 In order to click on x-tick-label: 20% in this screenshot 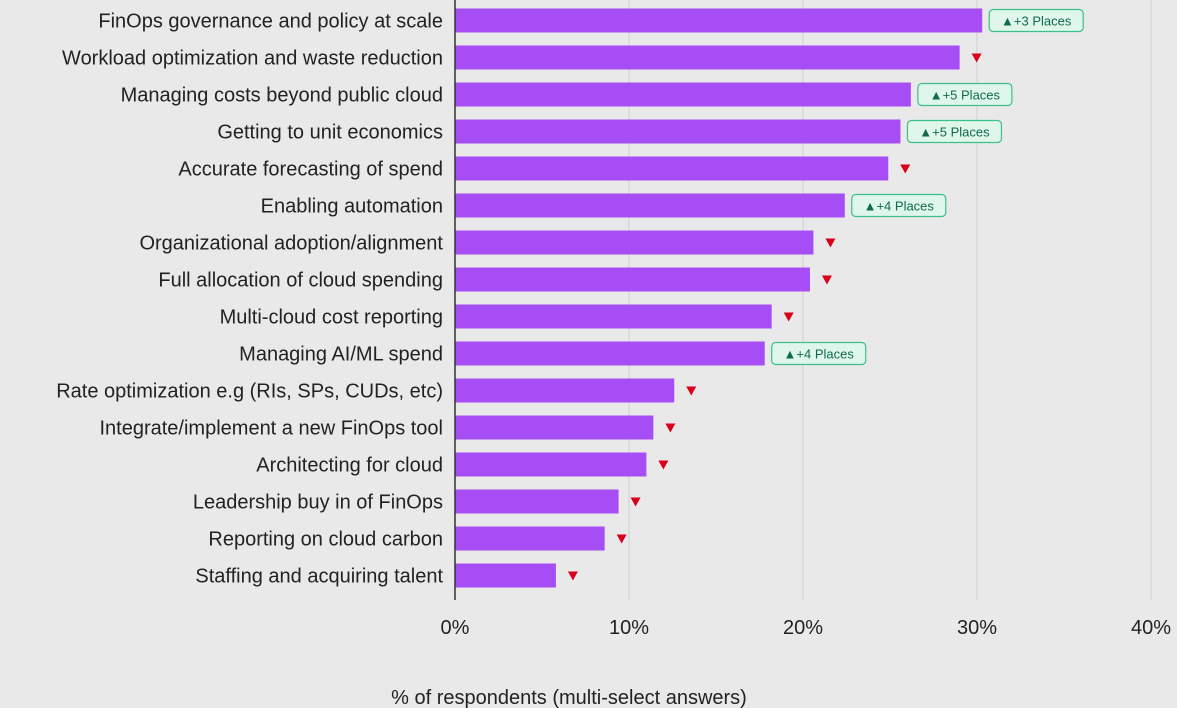, I will do `click(803, 628)`.